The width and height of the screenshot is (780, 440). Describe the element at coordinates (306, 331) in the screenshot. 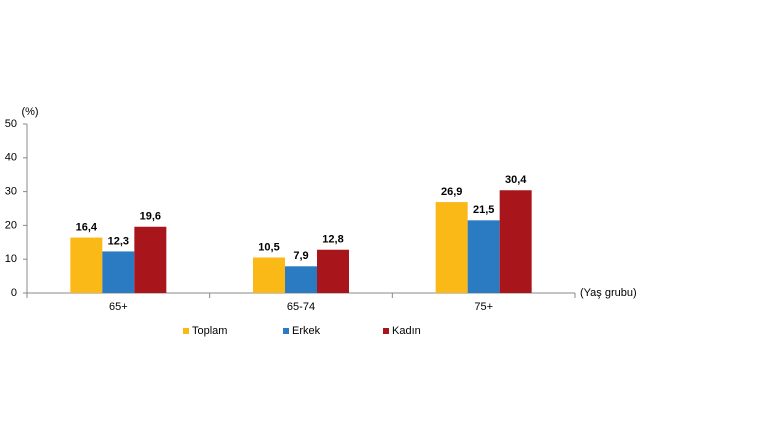

I see `legend-label: Erkek` at that location.